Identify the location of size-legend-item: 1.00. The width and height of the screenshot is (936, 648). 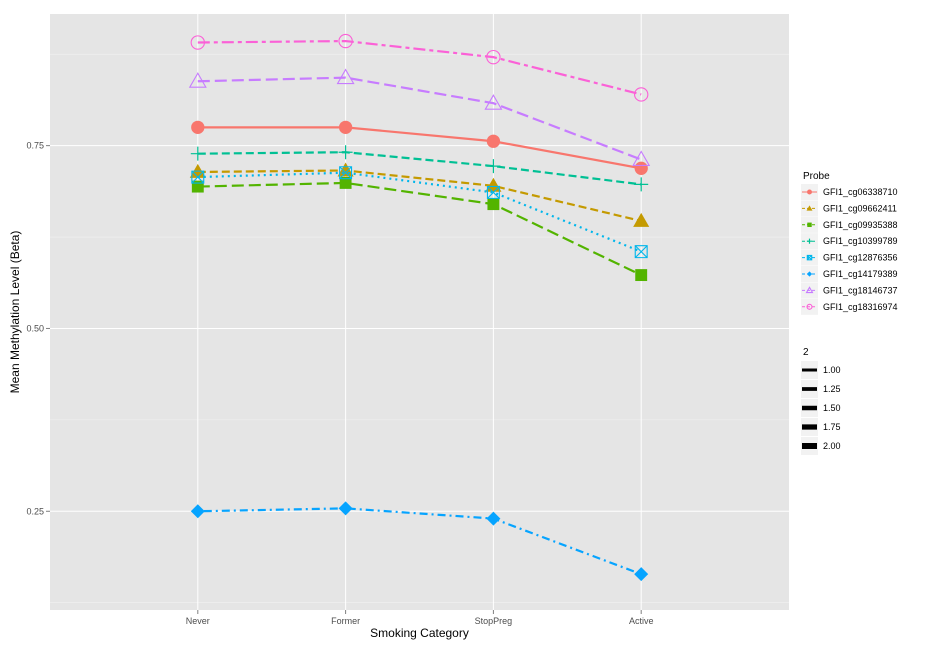
(821, 370).